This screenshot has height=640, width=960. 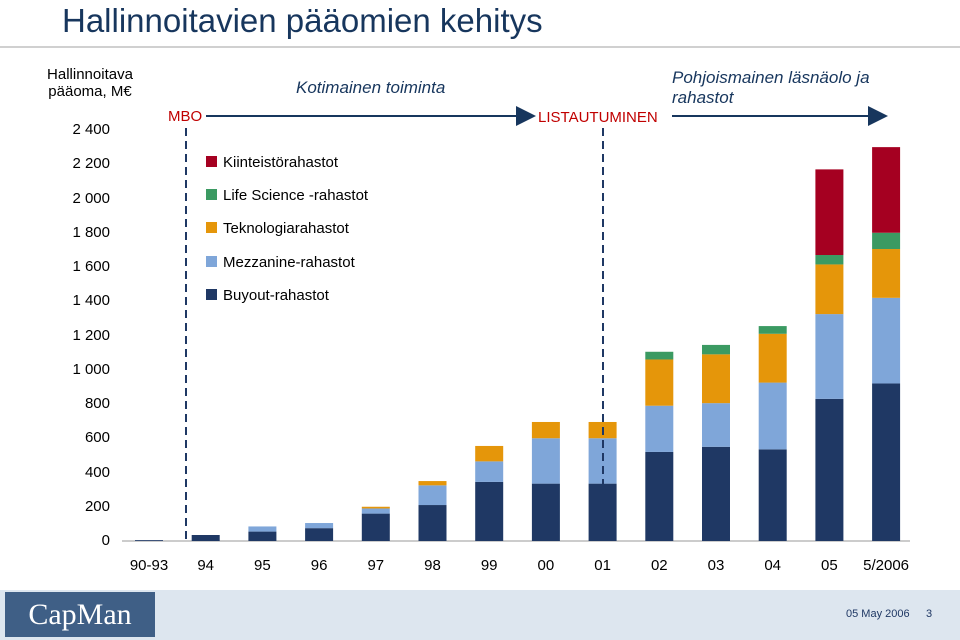 I want to click on y-tick-label: 400, so click(x=97, y=472).